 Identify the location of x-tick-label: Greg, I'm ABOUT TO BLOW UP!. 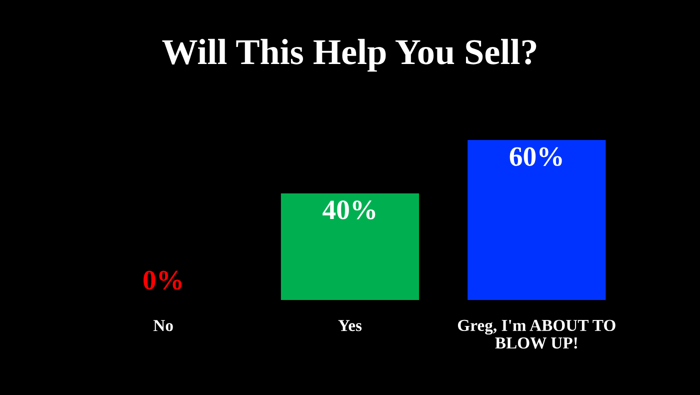
(537, 334).